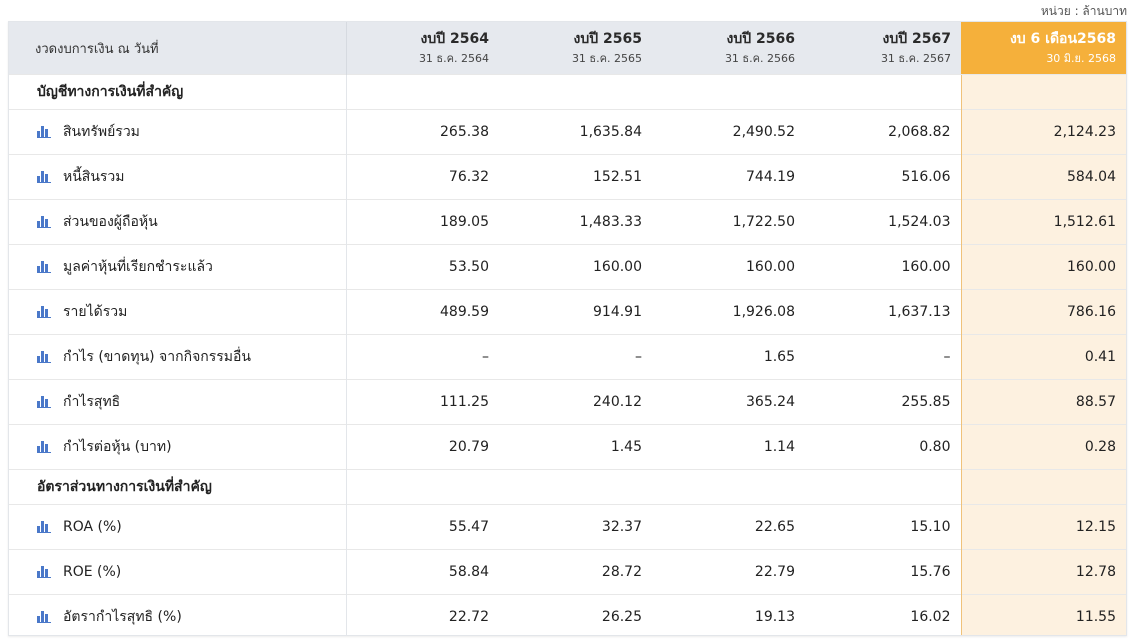 The height and width of the screenshot is (642, 1135). What do you see at coordinates (728, 222) in the screenshot?
I see `value-cell: 1,722.50` at bounding box center [728, 222].